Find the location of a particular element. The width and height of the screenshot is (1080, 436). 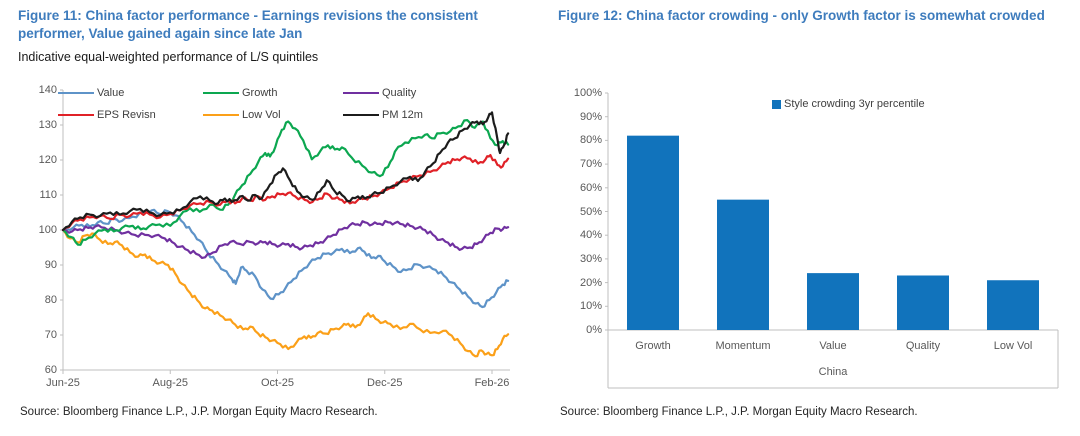

fig11-y-tick-label: 140 is located at coordinates (47, 90).